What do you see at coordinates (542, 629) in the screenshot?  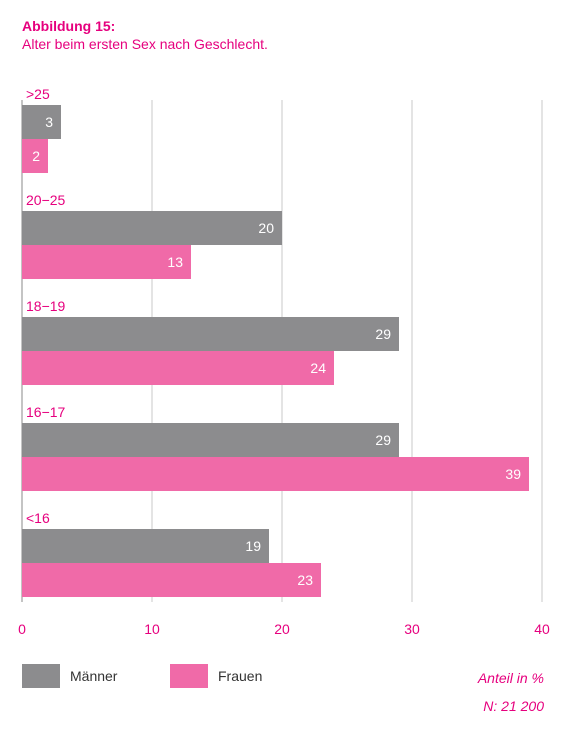 I see `x-tick-label: 40` at bounding box center [542, 629].